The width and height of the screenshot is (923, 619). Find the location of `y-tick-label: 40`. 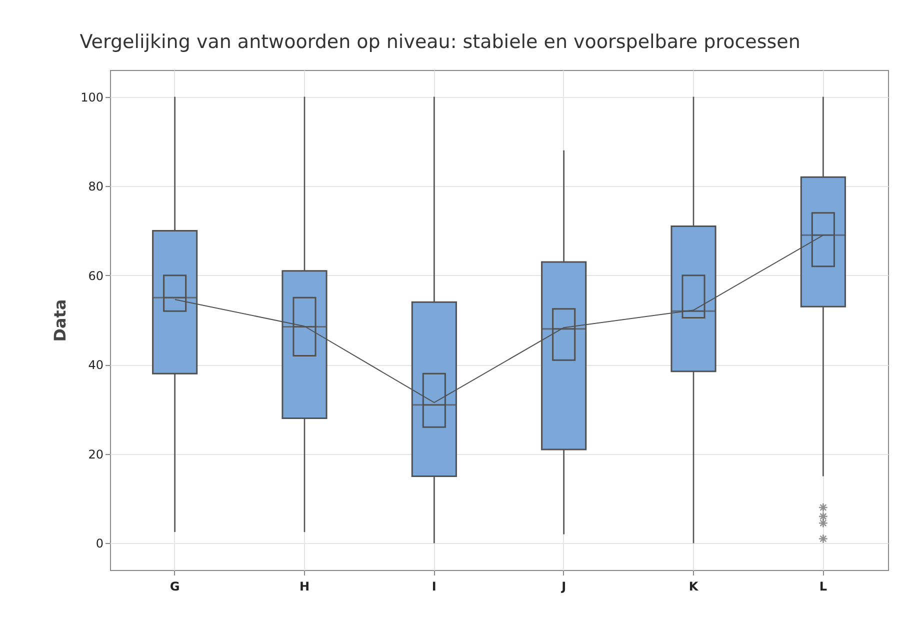

y-tick-label: 40 is located at coordinates (96, 365).